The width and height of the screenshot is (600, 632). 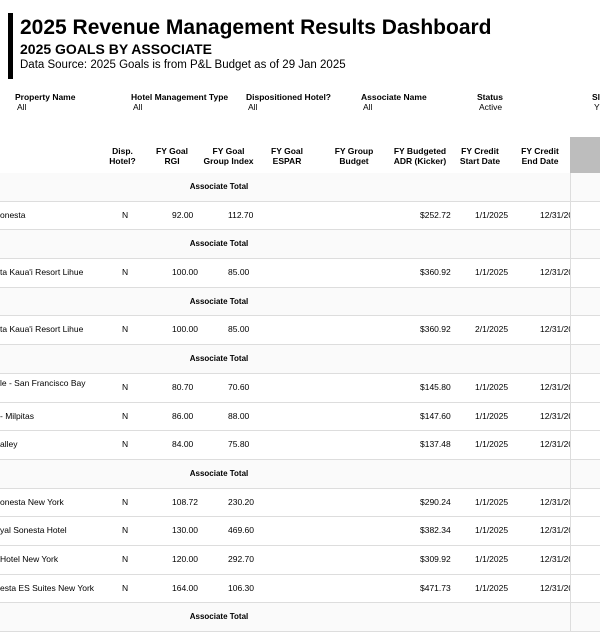 I want to click on goal-rgi-cell: 84.00, so click(x=183, y=444).